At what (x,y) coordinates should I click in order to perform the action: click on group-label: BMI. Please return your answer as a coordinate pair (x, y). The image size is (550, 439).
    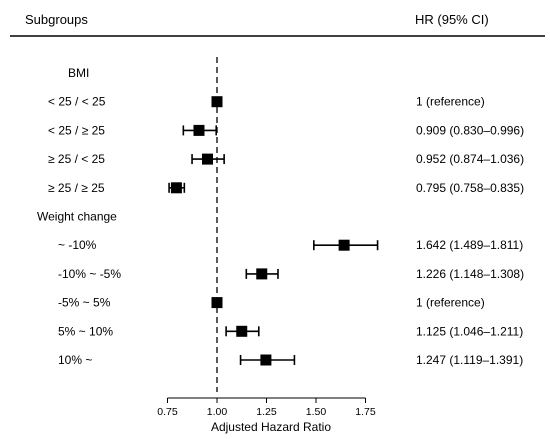
    Looking at the image, I should click on (78, 73).